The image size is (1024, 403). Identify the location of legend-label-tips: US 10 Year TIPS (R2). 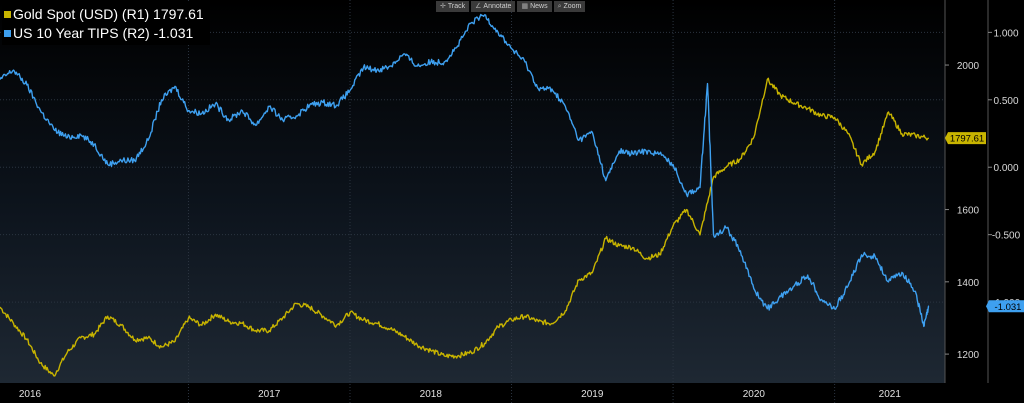
(81, 33).